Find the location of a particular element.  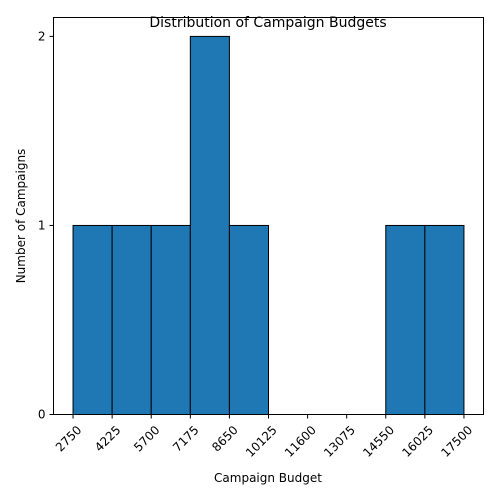

x-tick-label: 14550 is located at coordinates (378, 441).